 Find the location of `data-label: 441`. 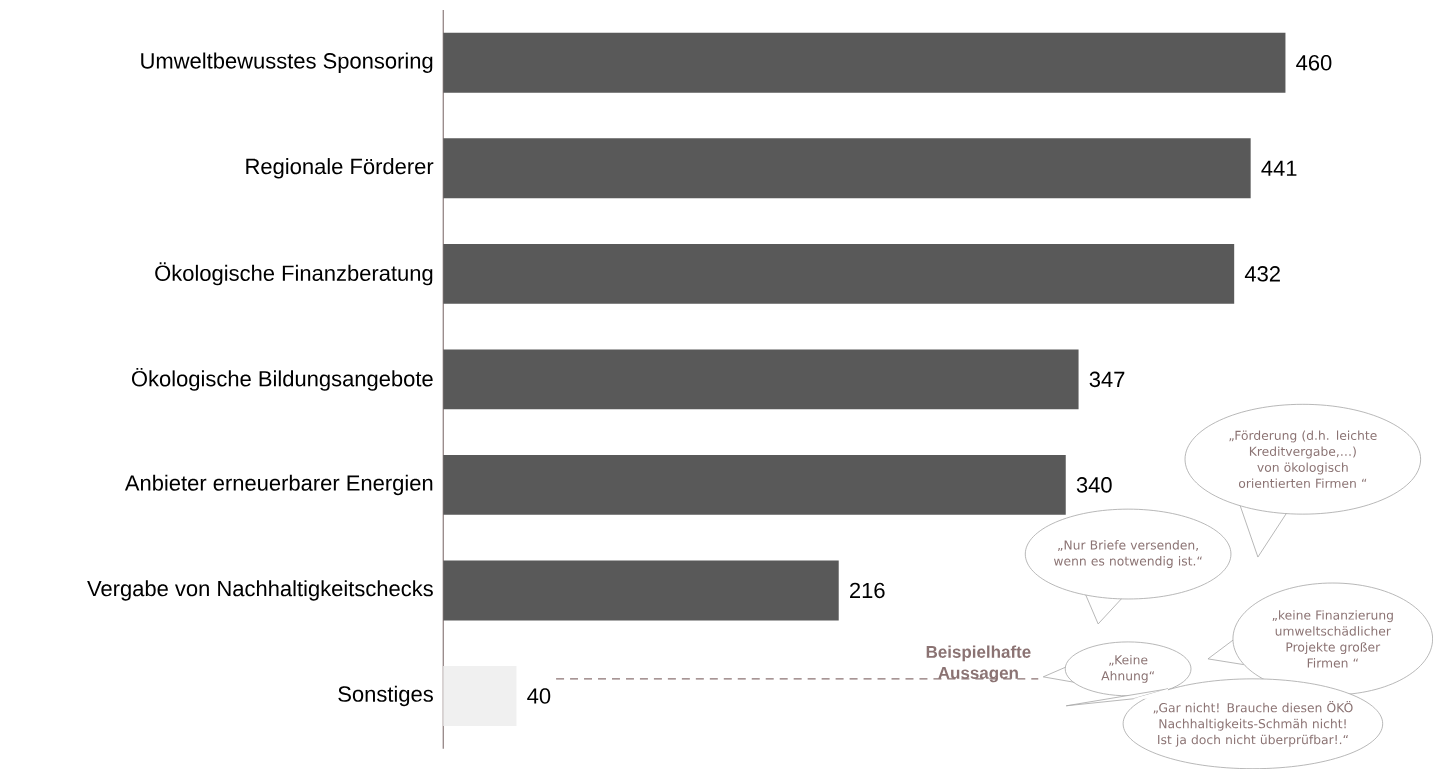

data-label: 441 is located at coordinates (1279, 168).